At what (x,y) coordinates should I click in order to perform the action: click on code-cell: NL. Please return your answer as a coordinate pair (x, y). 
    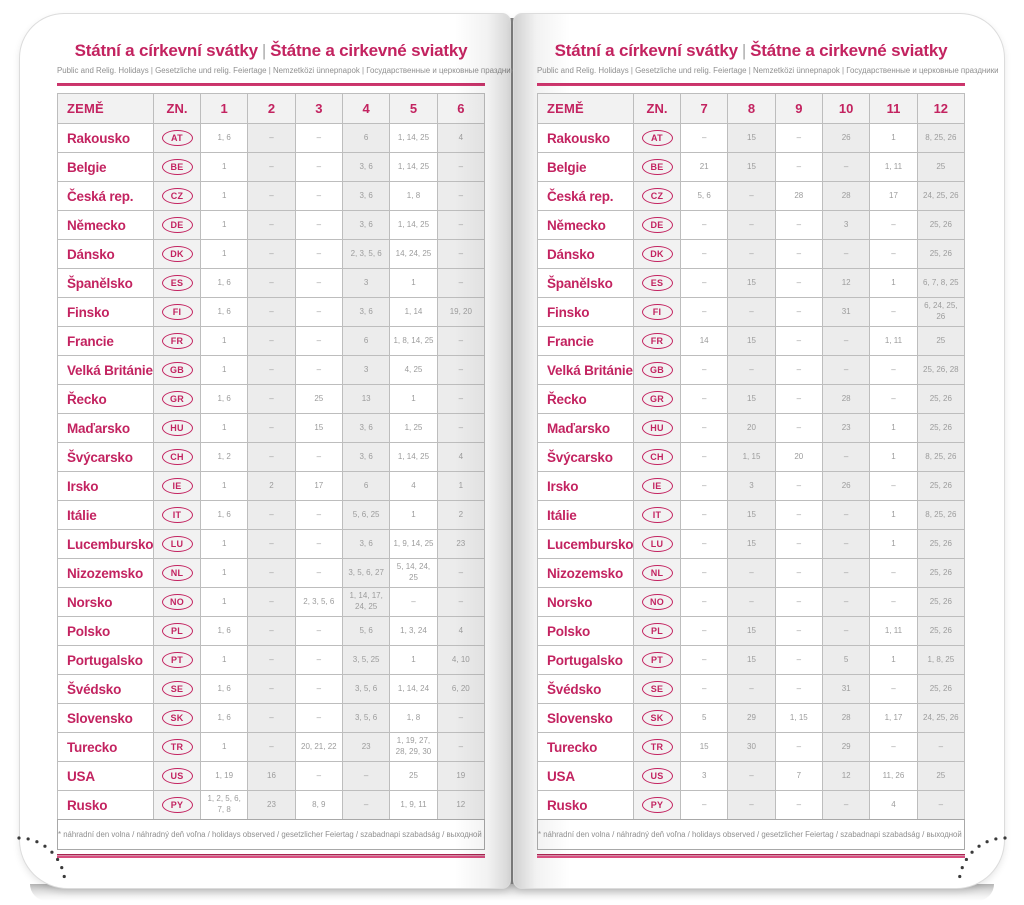
    Looking at the image, I should click on (657, 573).